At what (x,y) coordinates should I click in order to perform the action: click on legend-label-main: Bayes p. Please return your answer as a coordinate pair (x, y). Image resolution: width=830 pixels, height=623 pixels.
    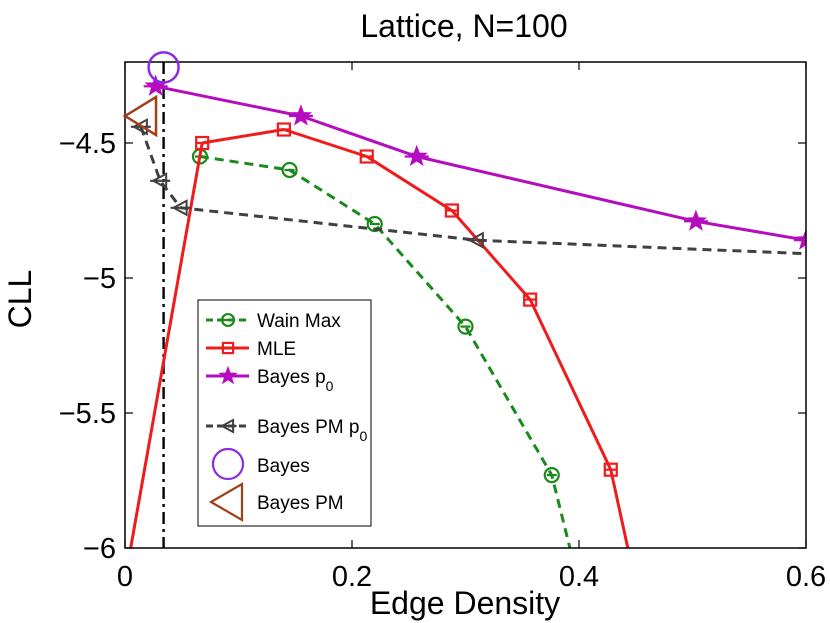
    Looking at the image, I should click on (291, 377).